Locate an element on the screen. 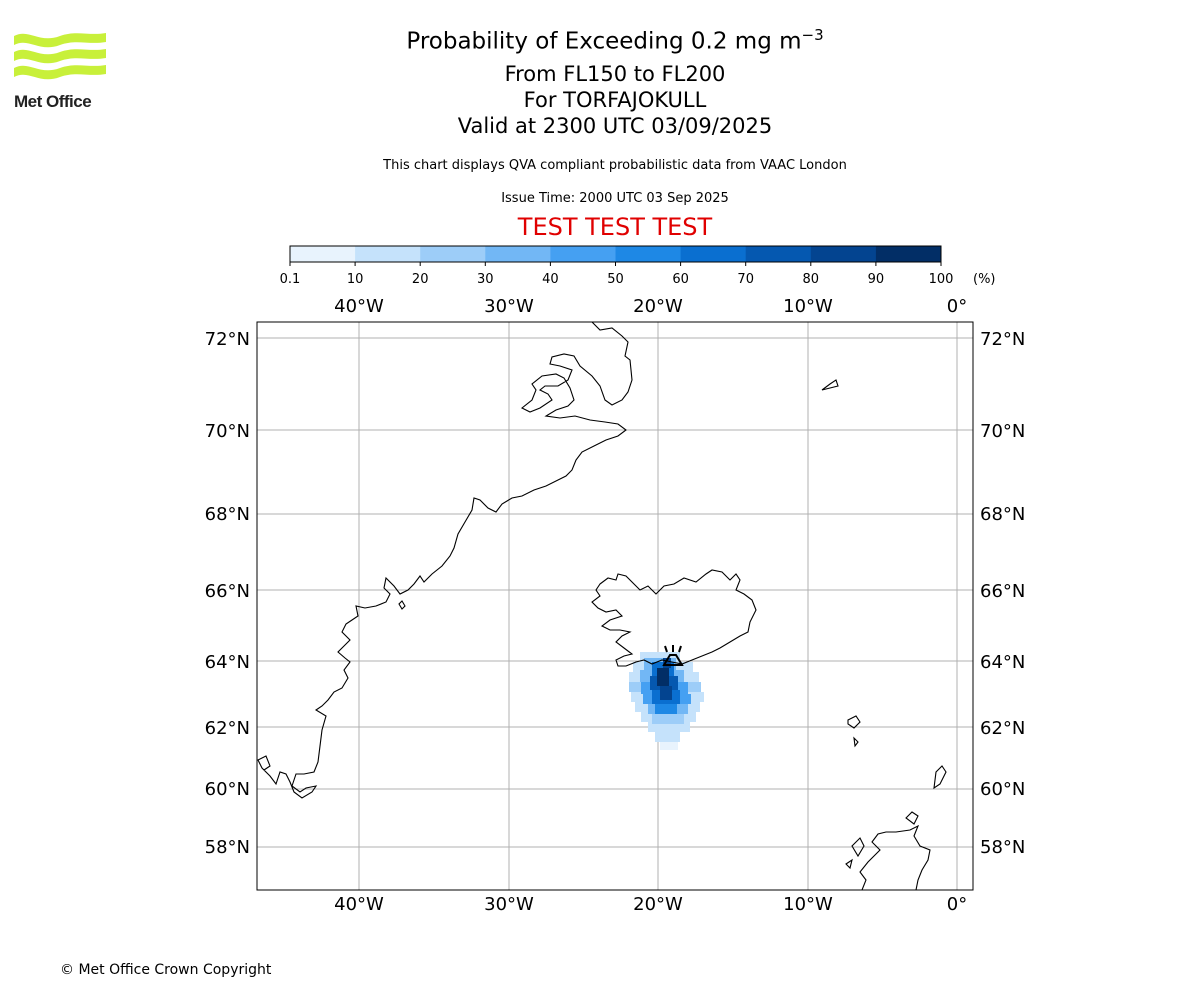 This screenshot has height=1000, width=1200. volcano-icon is located at coordinates (673, 655).